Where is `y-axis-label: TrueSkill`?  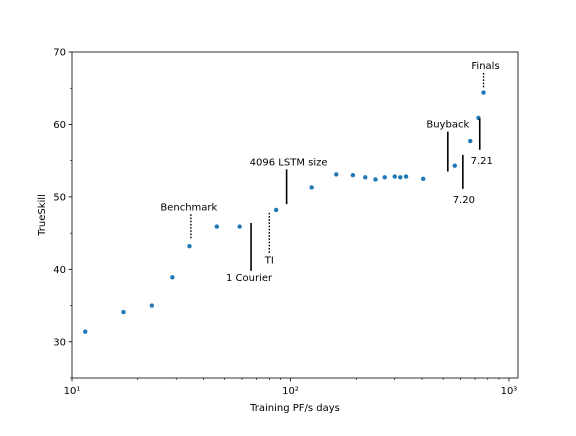
y-axis-label: TrueSkill is located at coordinates (42, 215).